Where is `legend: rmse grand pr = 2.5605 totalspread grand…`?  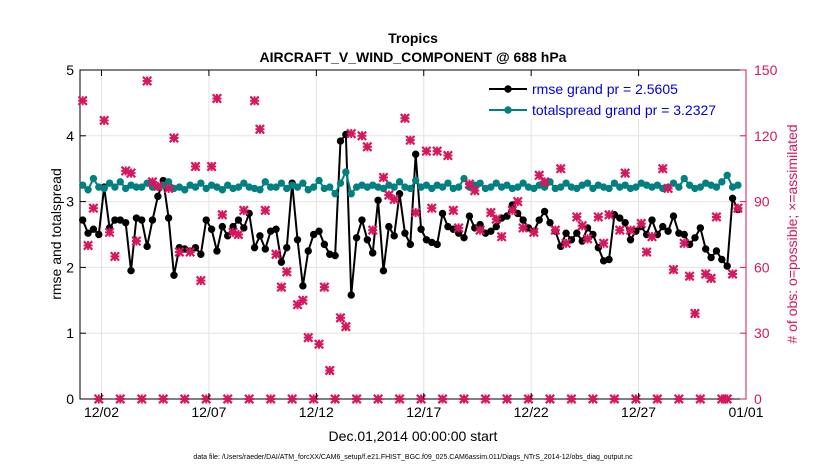 legend: rmse grand pr = 2.5605 totalspread grand… is located at coordinates (613, 98).